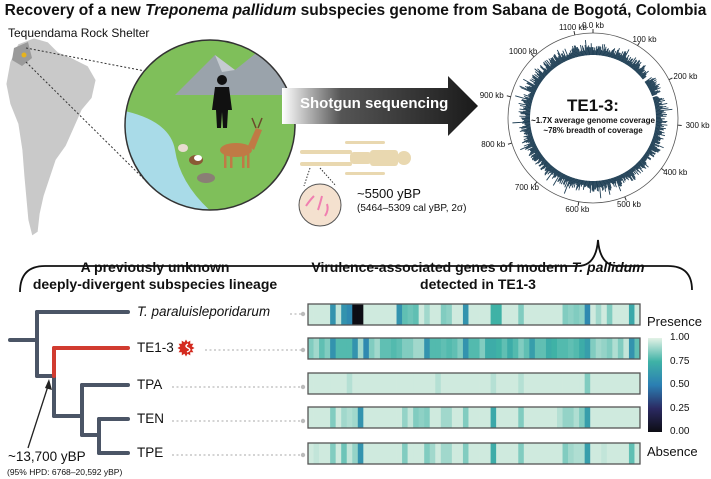 This screenshot has height=479, width=711. I want to click on heatmap-title-italic: T. pallidum, so click(608, 267).